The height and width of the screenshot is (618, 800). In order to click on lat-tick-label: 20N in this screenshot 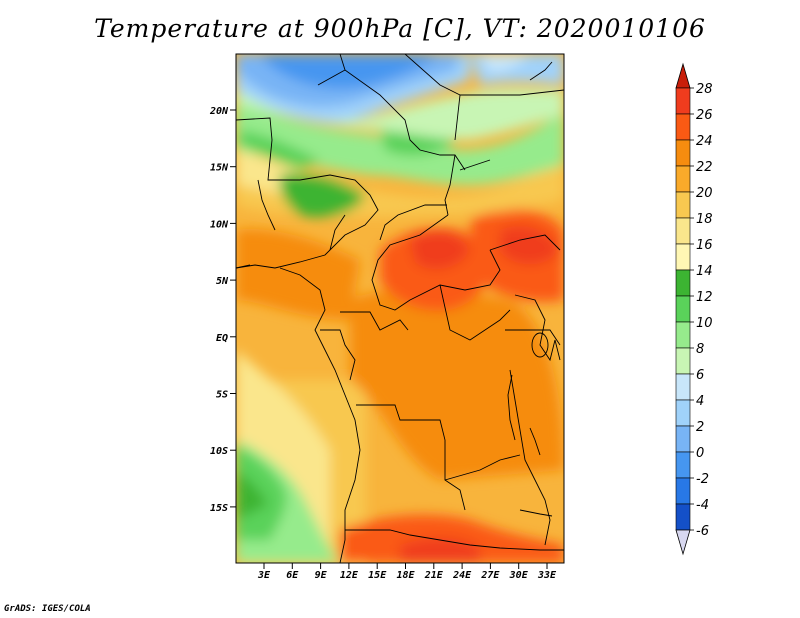, I will do `click(219, 111)`.